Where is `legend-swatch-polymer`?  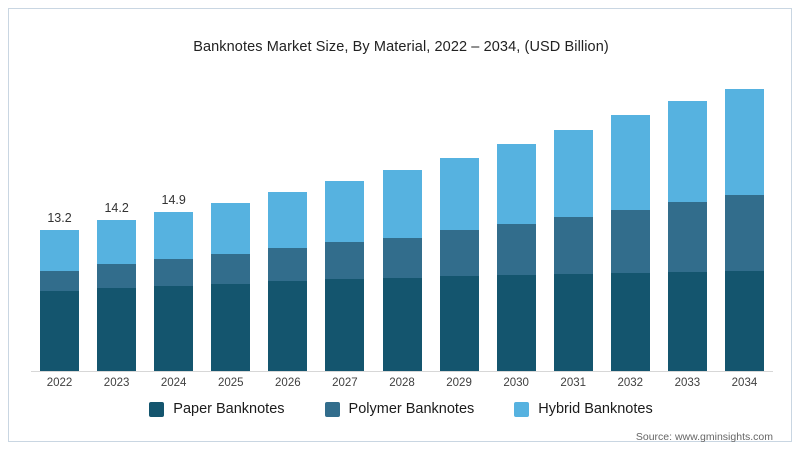 legend-swatch-polymer is located at coordinates (332, 409).